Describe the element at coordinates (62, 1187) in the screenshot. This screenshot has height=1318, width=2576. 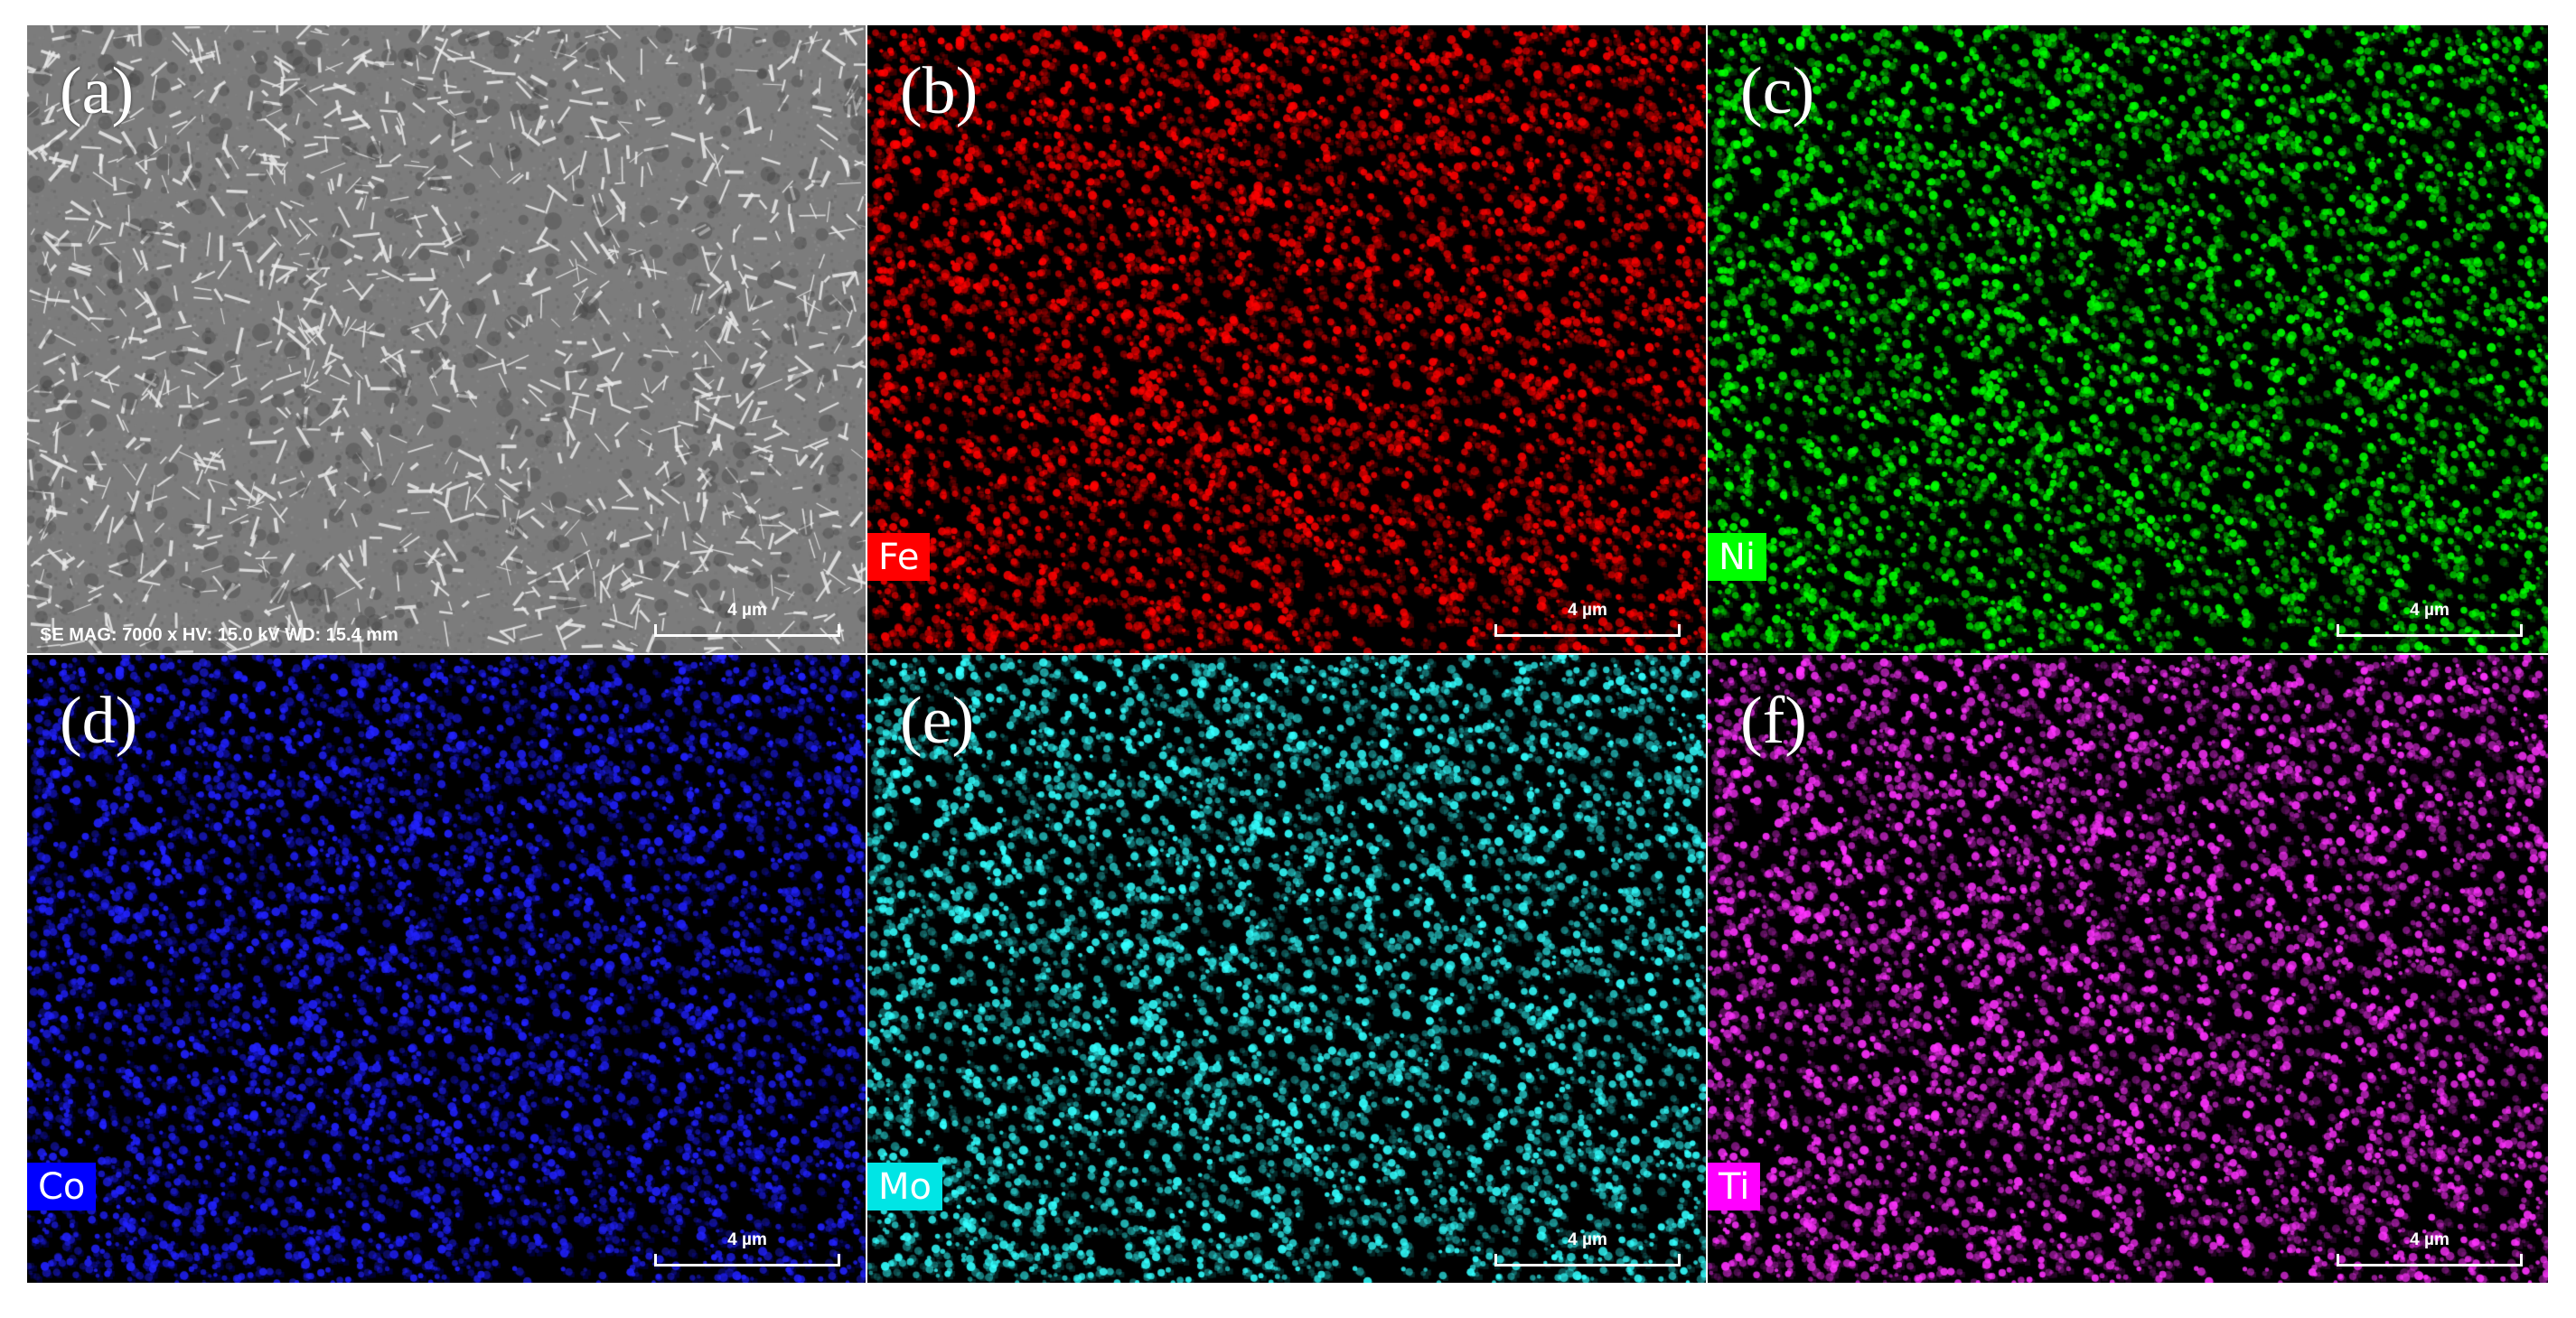
I see `element-label-co: Co` at that location.